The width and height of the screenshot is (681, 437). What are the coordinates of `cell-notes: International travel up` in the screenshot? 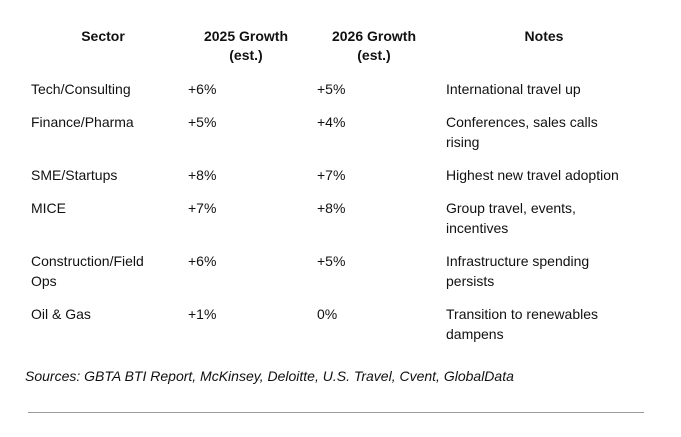 It's located at (513, 89).